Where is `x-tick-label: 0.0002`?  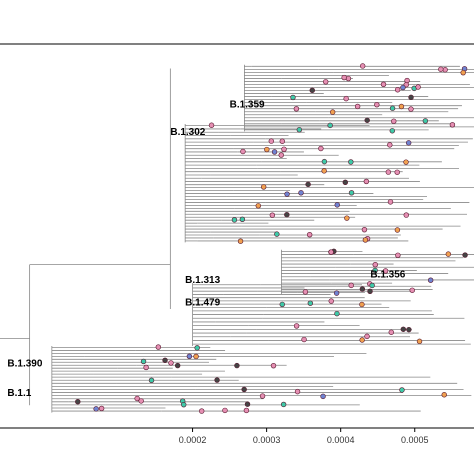 x-tick-label: 0.0002 is located at coordinates (193, 440).